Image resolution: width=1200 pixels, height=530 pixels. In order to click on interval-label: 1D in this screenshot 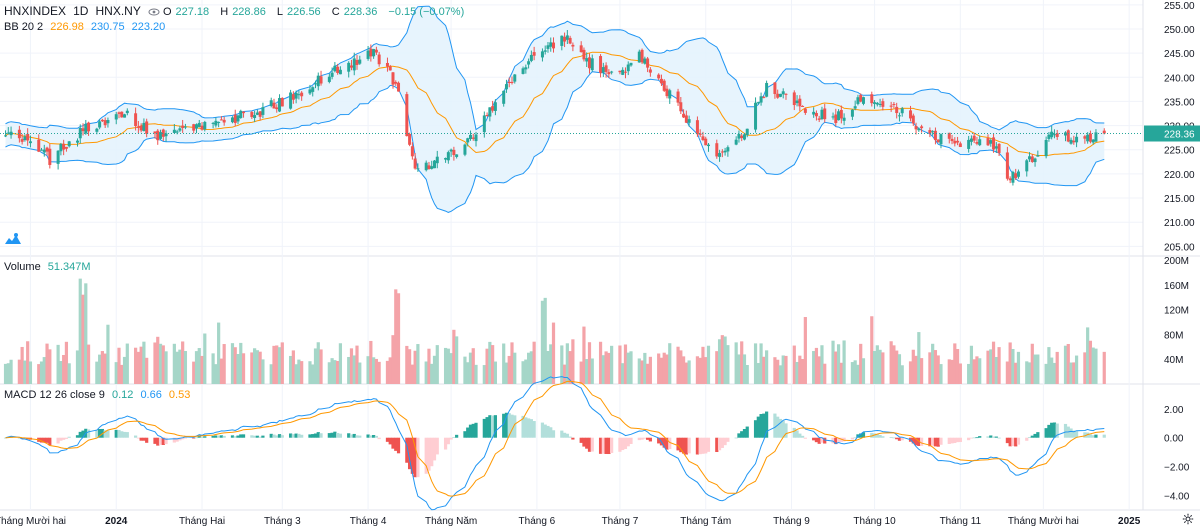, I will do `click(81, 11)`.